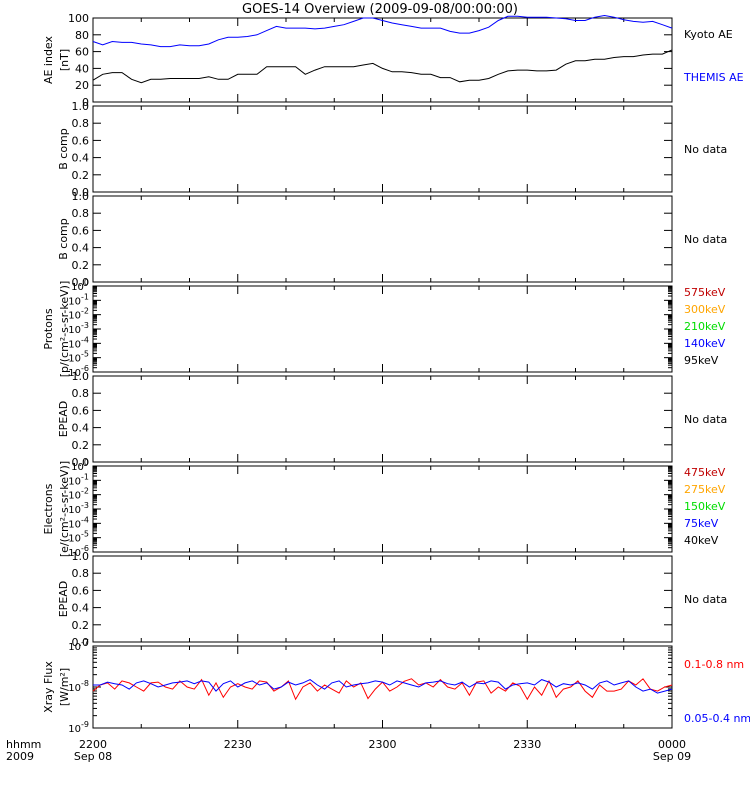 The height and width of the screenshot is (800, 750). What do you see at coordinates (82, 35) in the screenshot?
I see `y-tick-label: 80` at bounding box center [82, 35].